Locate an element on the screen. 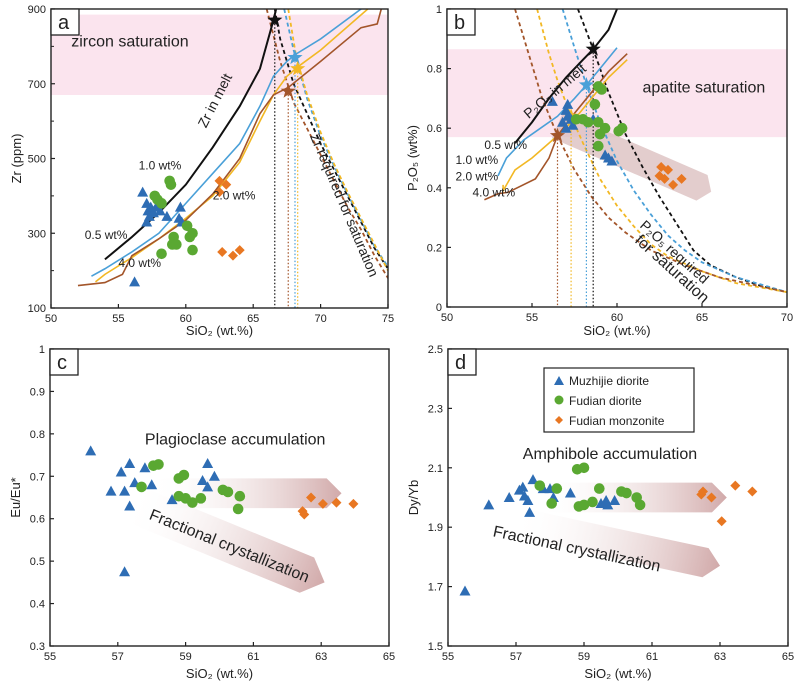  trend-arrow is located at coordinates (631, 156).